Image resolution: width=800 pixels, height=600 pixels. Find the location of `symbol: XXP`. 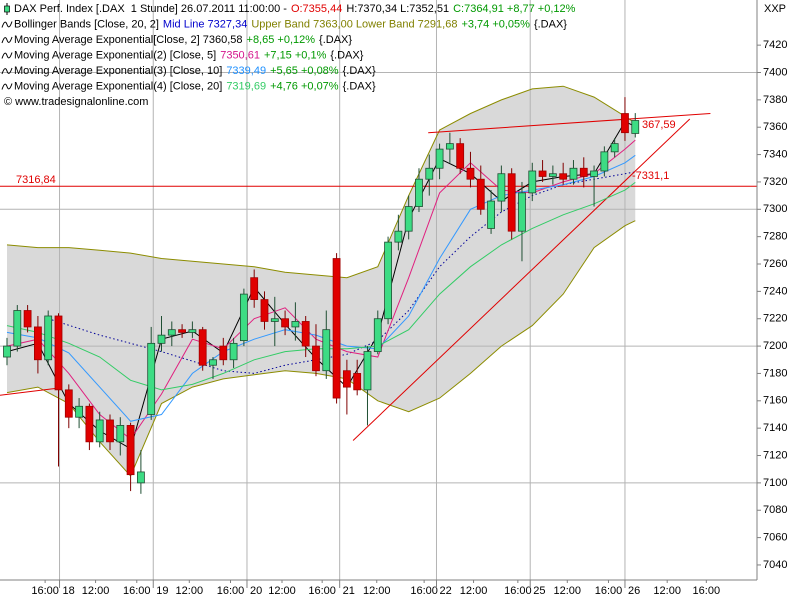

symbol: XXP is located at coordinates (775, 9).